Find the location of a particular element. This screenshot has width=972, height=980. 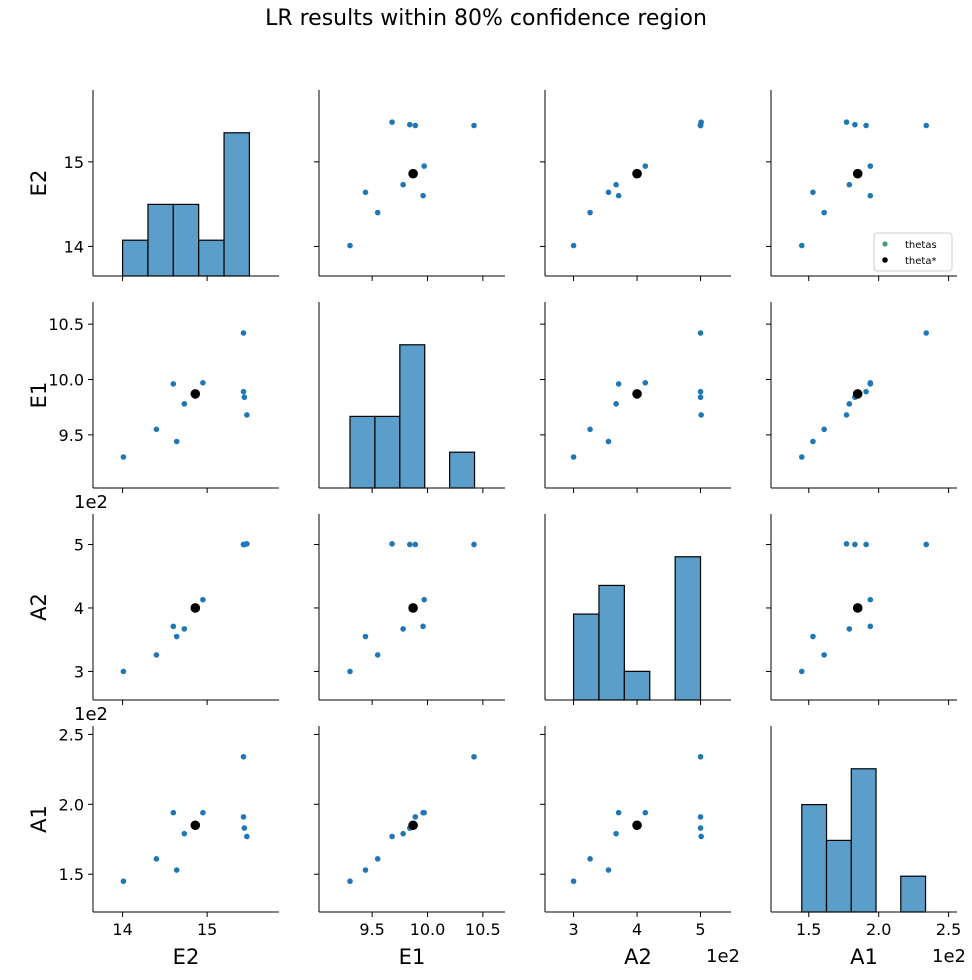

point-theta-star-a1-e1 is located at coordinates (413, 825).